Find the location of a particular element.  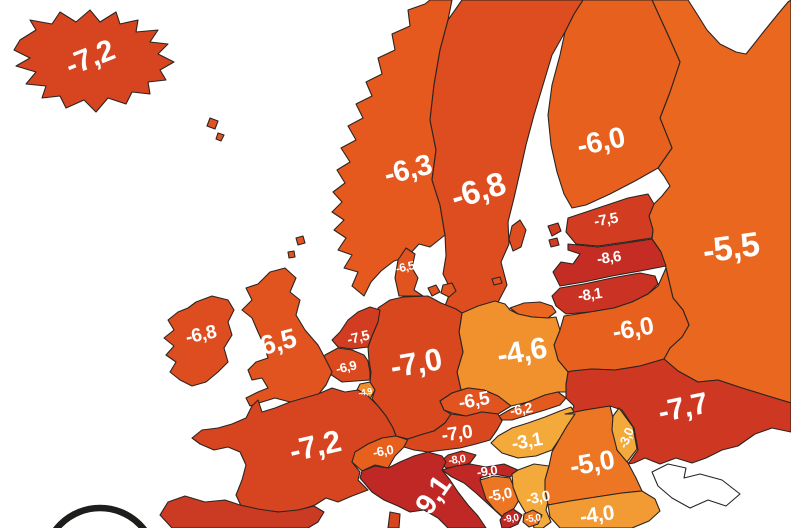

russia-value-label: -5,5 is located at coordinates (730, 248).